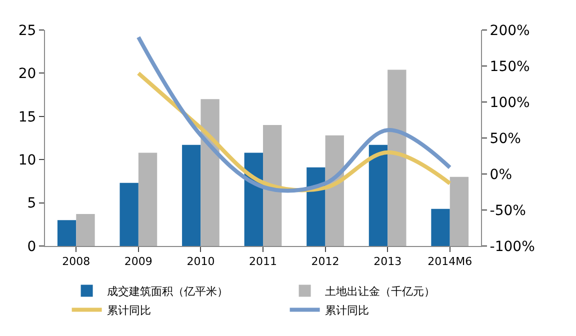  I want to click on y-tick-label: 15, so click(27, 117).